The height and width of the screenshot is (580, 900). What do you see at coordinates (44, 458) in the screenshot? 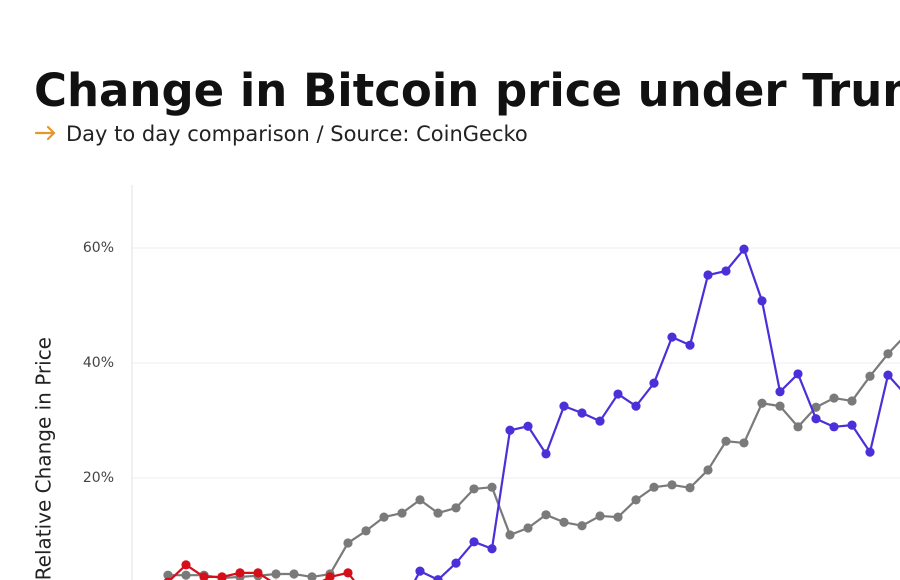
I see `y-axis-label: Relative Change in Price` at bounding box center [44, 458].